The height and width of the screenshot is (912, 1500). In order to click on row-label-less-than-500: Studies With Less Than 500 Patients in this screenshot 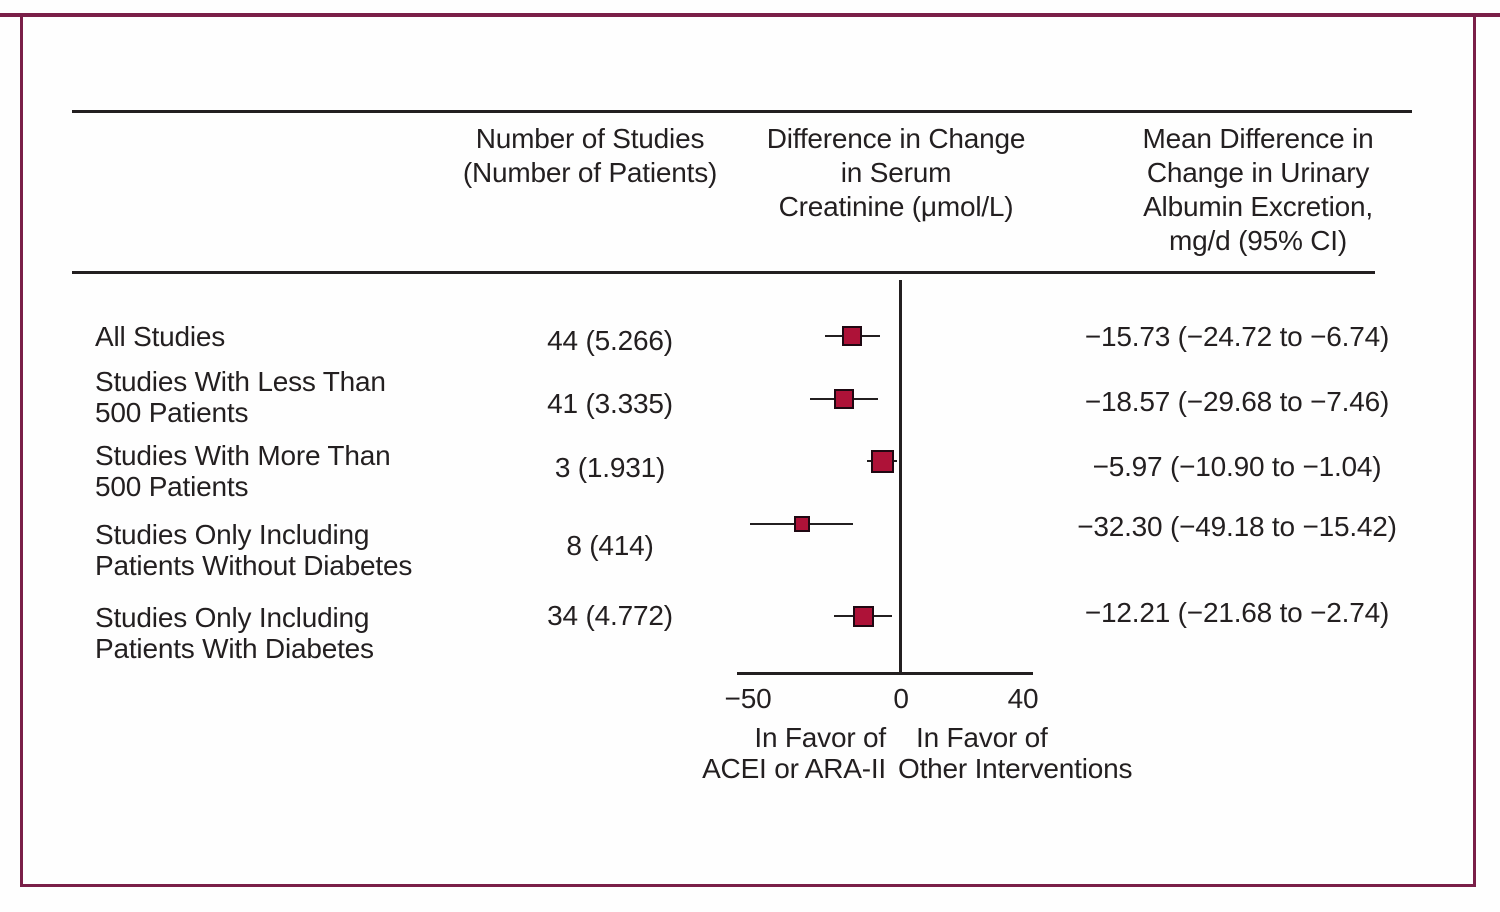, I will do `click(240, 397)`.